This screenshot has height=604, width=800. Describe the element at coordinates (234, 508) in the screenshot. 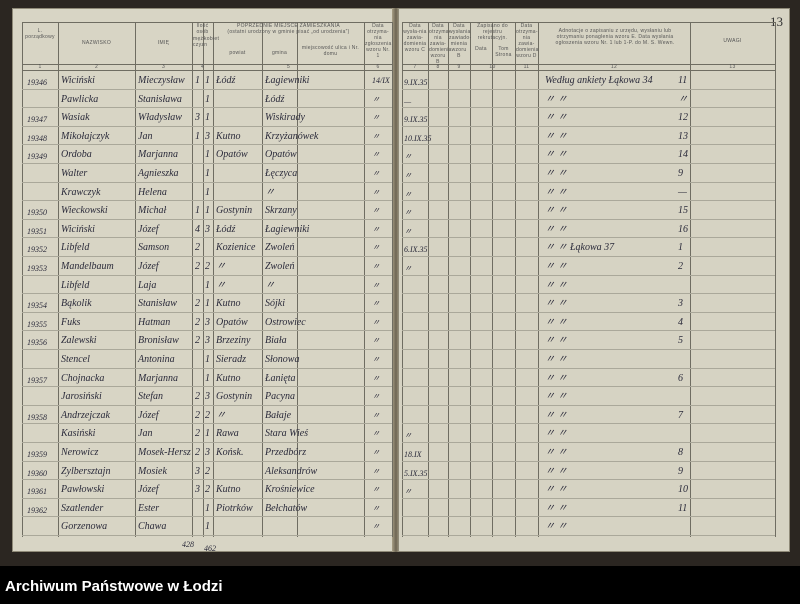

I see `district: Piotrków` at that location.